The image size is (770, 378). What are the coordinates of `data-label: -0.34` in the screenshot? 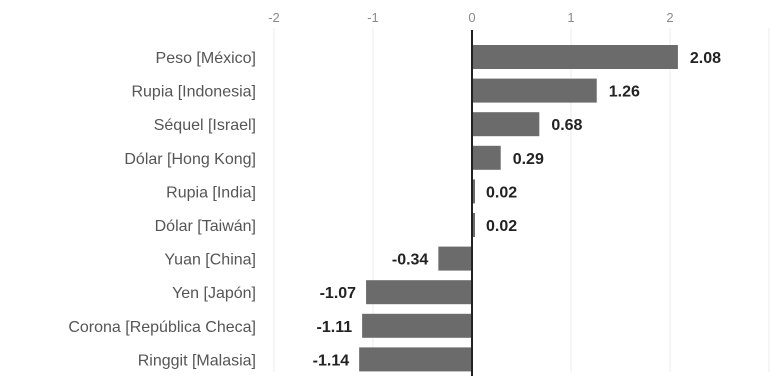 It's located at (410, 260).